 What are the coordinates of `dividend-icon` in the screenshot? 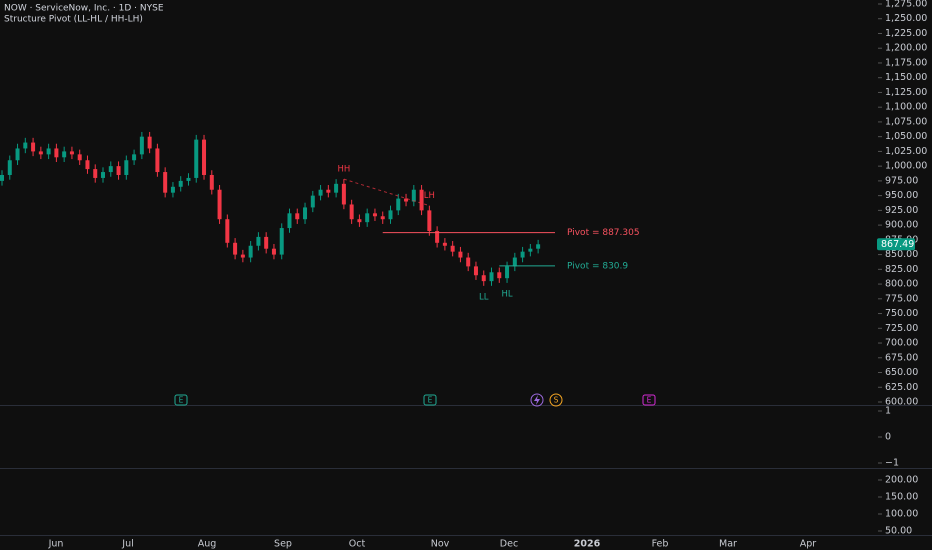 It's located at (537, 400).